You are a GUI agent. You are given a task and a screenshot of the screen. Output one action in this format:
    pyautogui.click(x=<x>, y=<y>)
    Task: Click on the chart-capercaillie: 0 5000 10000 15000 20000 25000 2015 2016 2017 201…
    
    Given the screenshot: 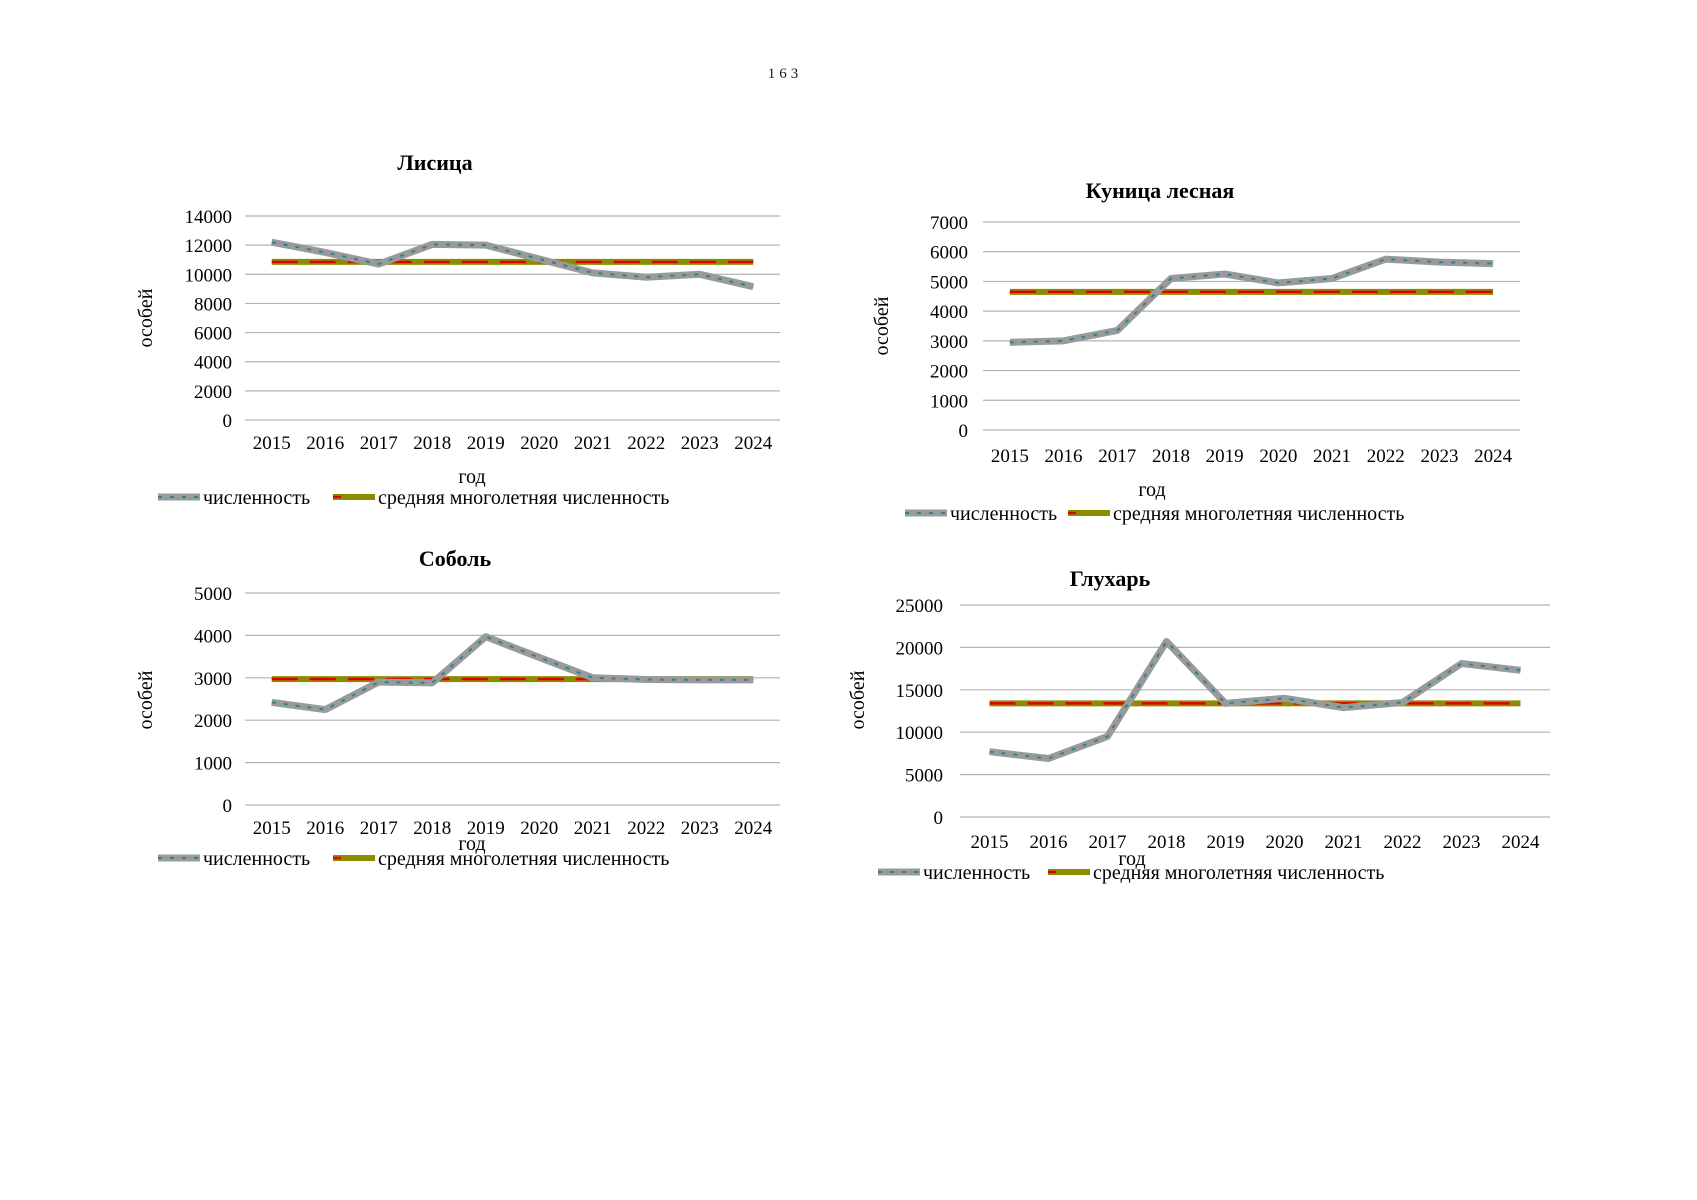 What is the action you would take?
    pyautogui.click(x=1198, y=725)
    